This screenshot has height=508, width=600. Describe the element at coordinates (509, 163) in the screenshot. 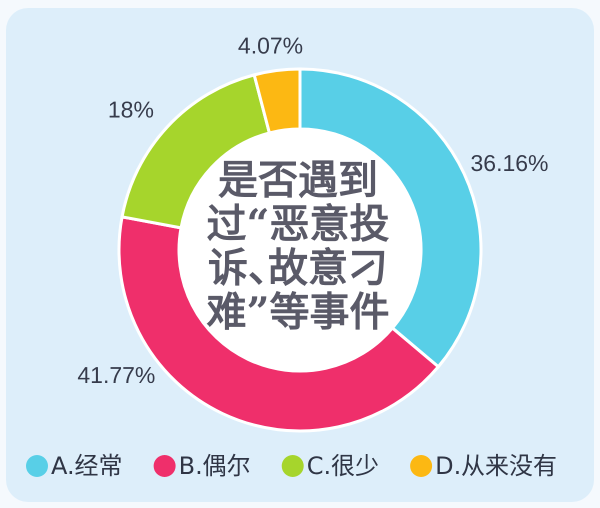

I see `data-label: 36.16%` at that location.